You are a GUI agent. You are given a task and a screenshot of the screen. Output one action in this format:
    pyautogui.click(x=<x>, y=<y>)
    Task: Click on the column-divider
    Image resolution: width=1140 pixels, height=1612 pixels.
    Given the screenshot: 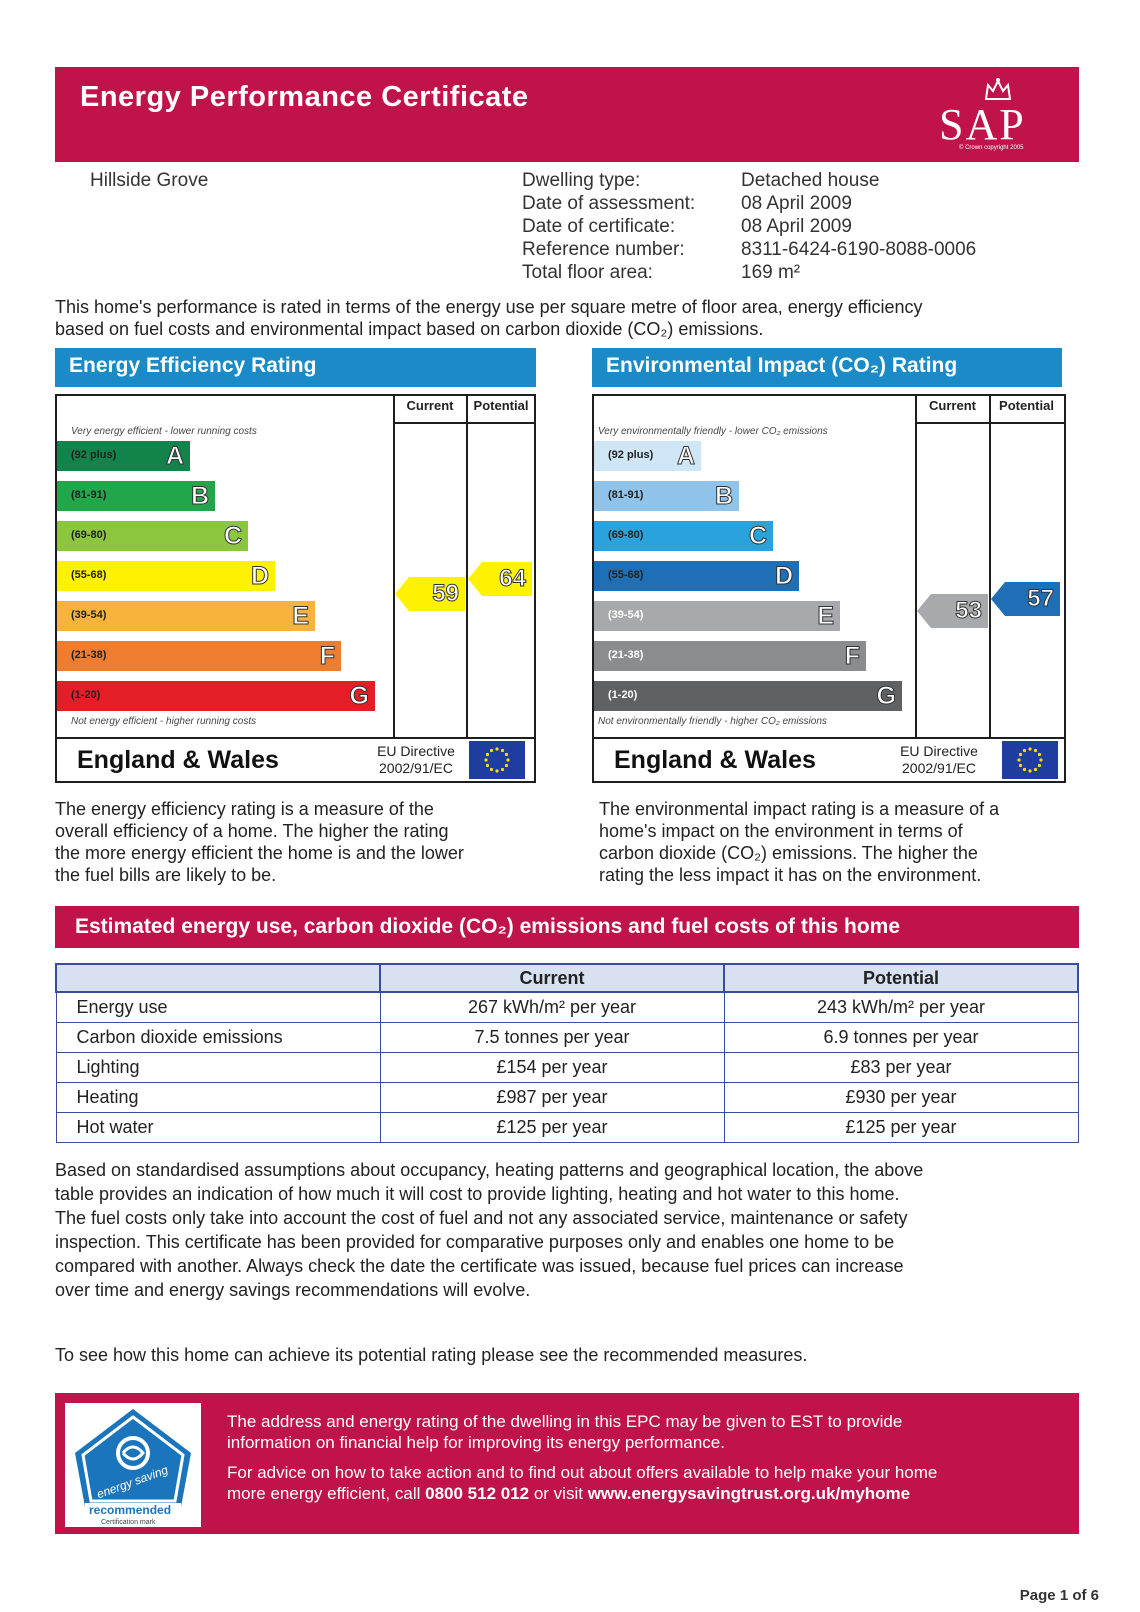 What is the action you would take?
    pyautogui.click(x=394, y=567)
    